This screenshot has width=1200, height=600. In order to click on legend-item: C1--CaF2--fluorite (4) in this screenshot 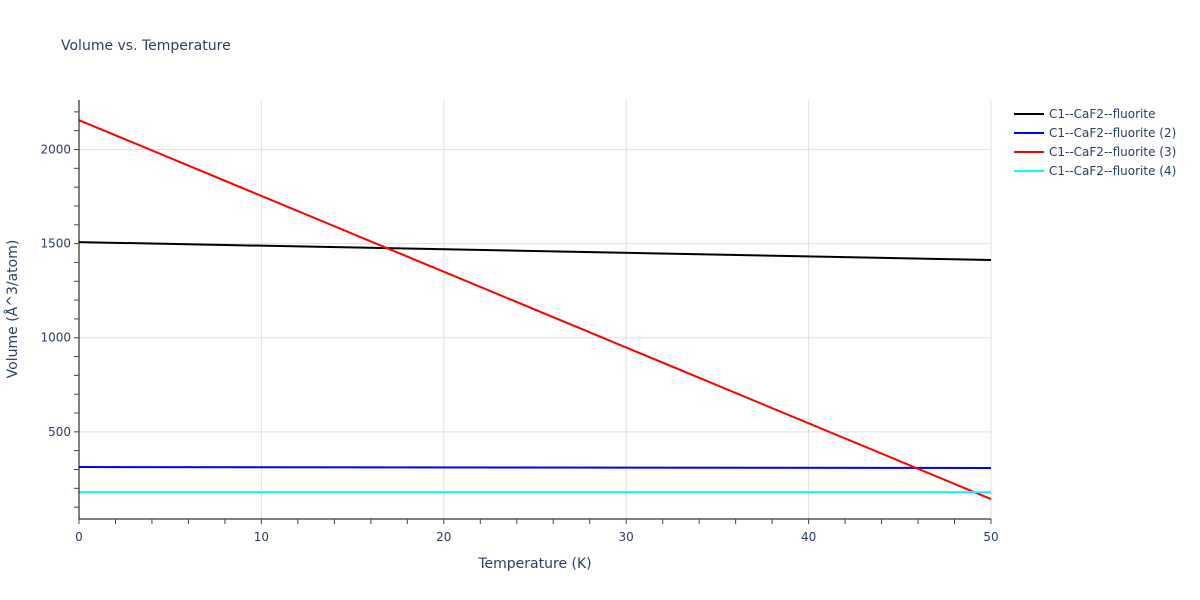, I will do `click(1095, 171)`.